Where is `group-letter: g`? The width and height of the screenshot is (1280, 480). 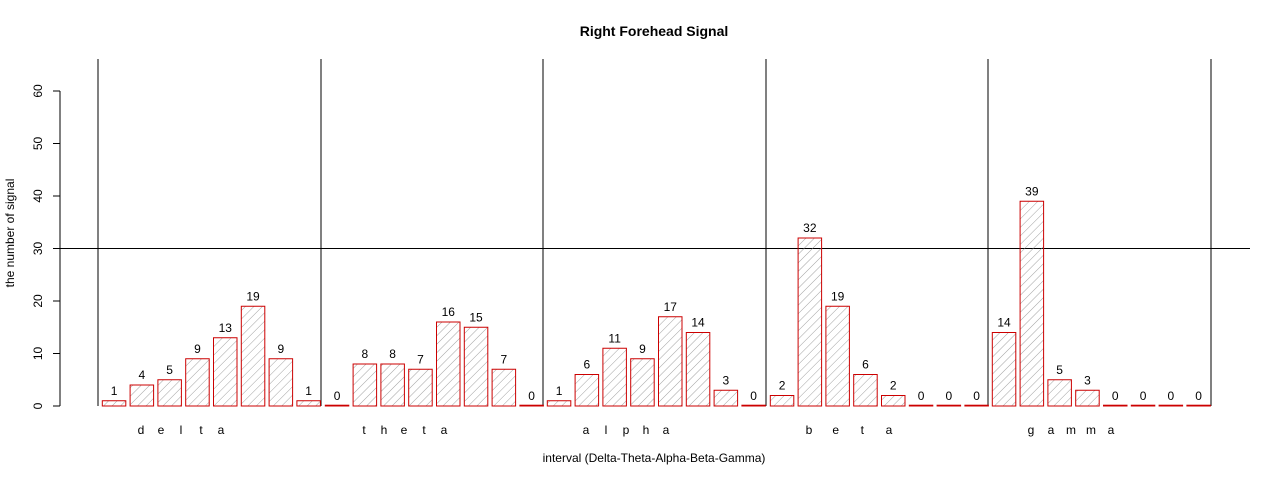
group-letter: g is located at coordinates (1031, 430).